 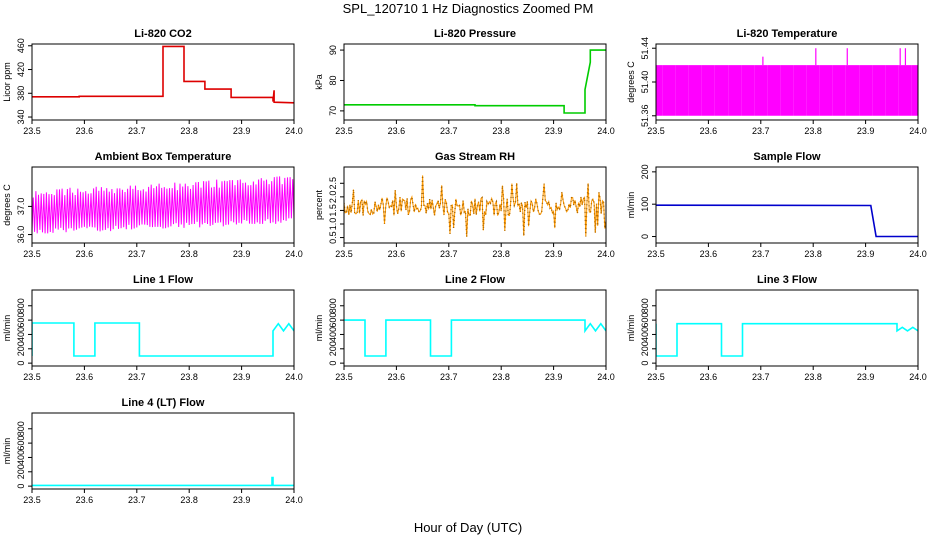 What do you see at coordinates (475, 34) in the screenshot?
I see `panel-title: Li-820 Pressure` at bounding box center [475, 34].